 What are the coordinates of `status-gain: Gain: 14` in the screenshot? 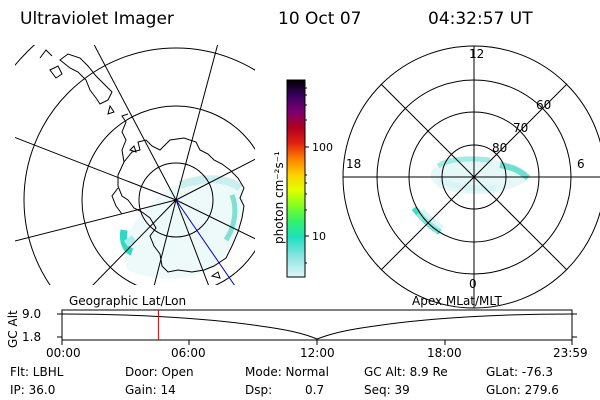 It's located at (150, 390).